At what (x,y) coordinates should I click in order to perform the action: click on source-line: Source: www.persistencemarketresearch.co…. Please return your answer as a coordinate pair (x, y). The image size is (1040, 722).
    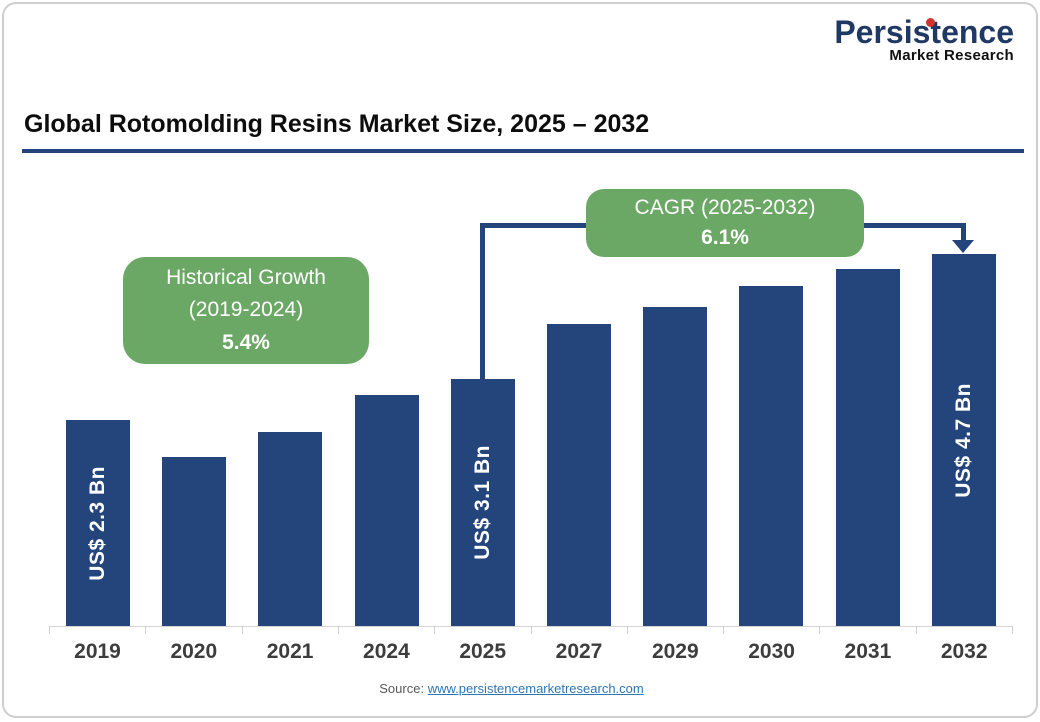
    Looking at the image, I should click on (511, 688).